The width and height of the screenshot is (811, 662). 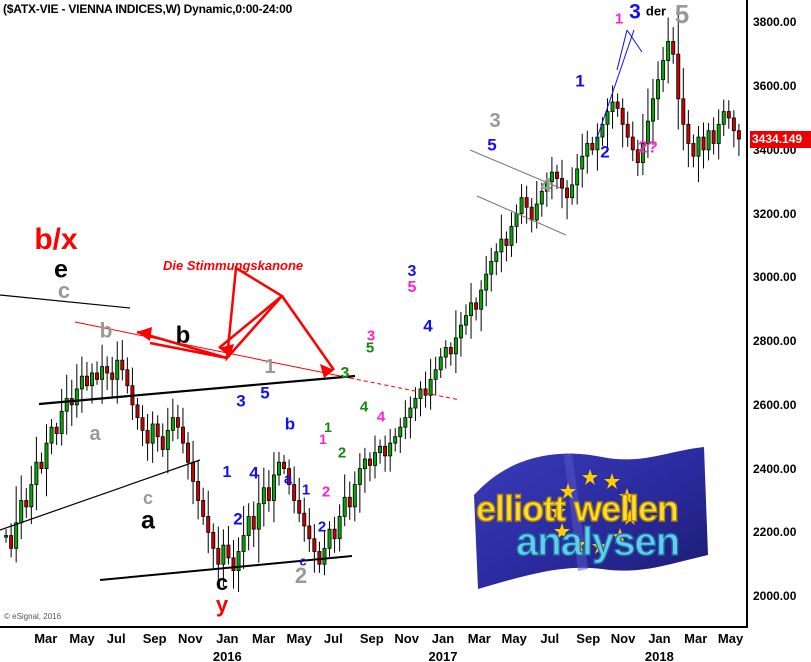 What do you see at coordinates (659, 638) in the screenshot?
I see `time-tick-17: Jan` at bounding box center [659, 638].